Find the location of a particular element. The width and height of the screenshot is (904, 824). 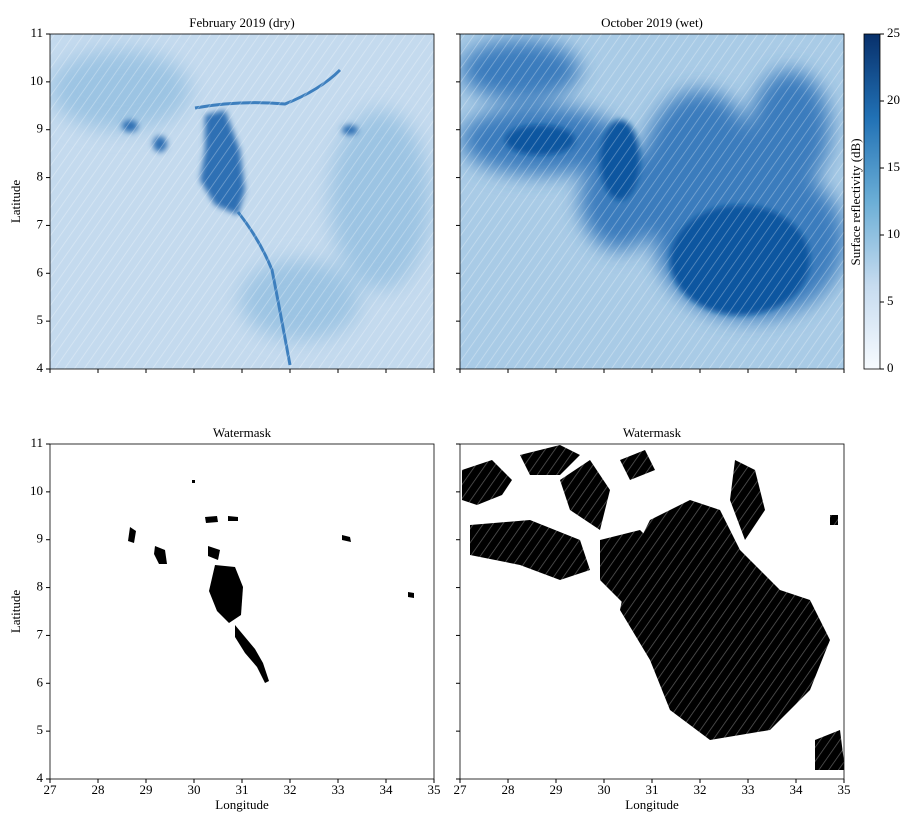

colorbar-tick-label: 0 is located at coordinates (890, 367).